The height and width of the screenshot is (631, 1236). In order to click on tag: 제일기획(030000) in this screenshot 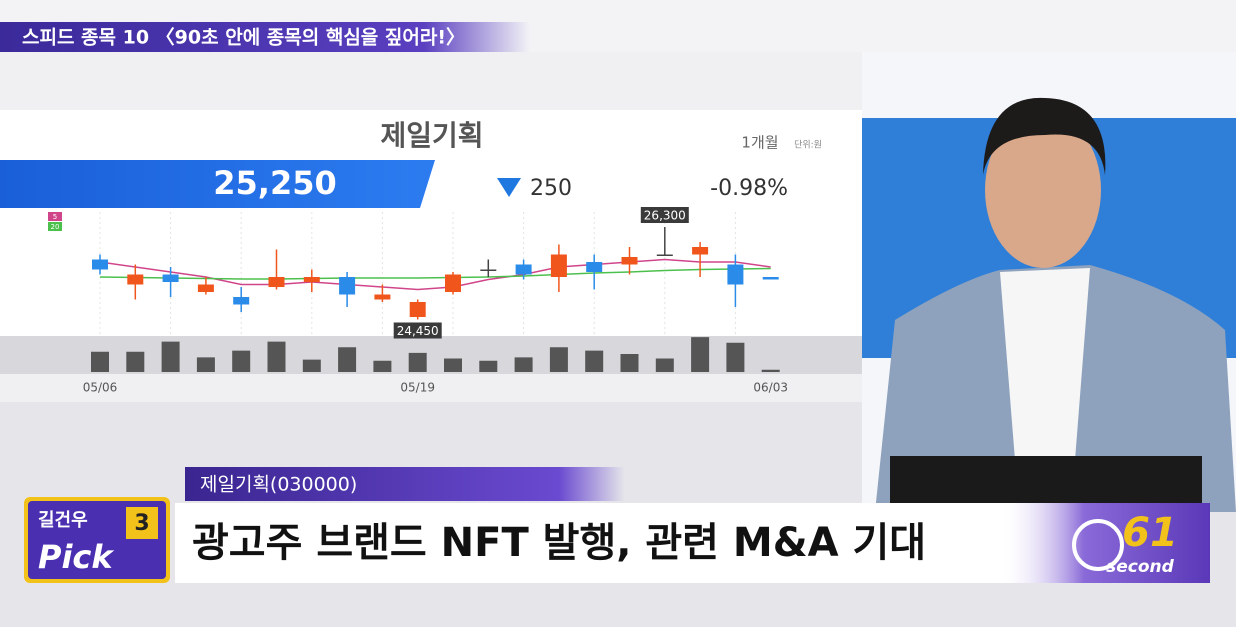, I will do `click(278, 485)`.